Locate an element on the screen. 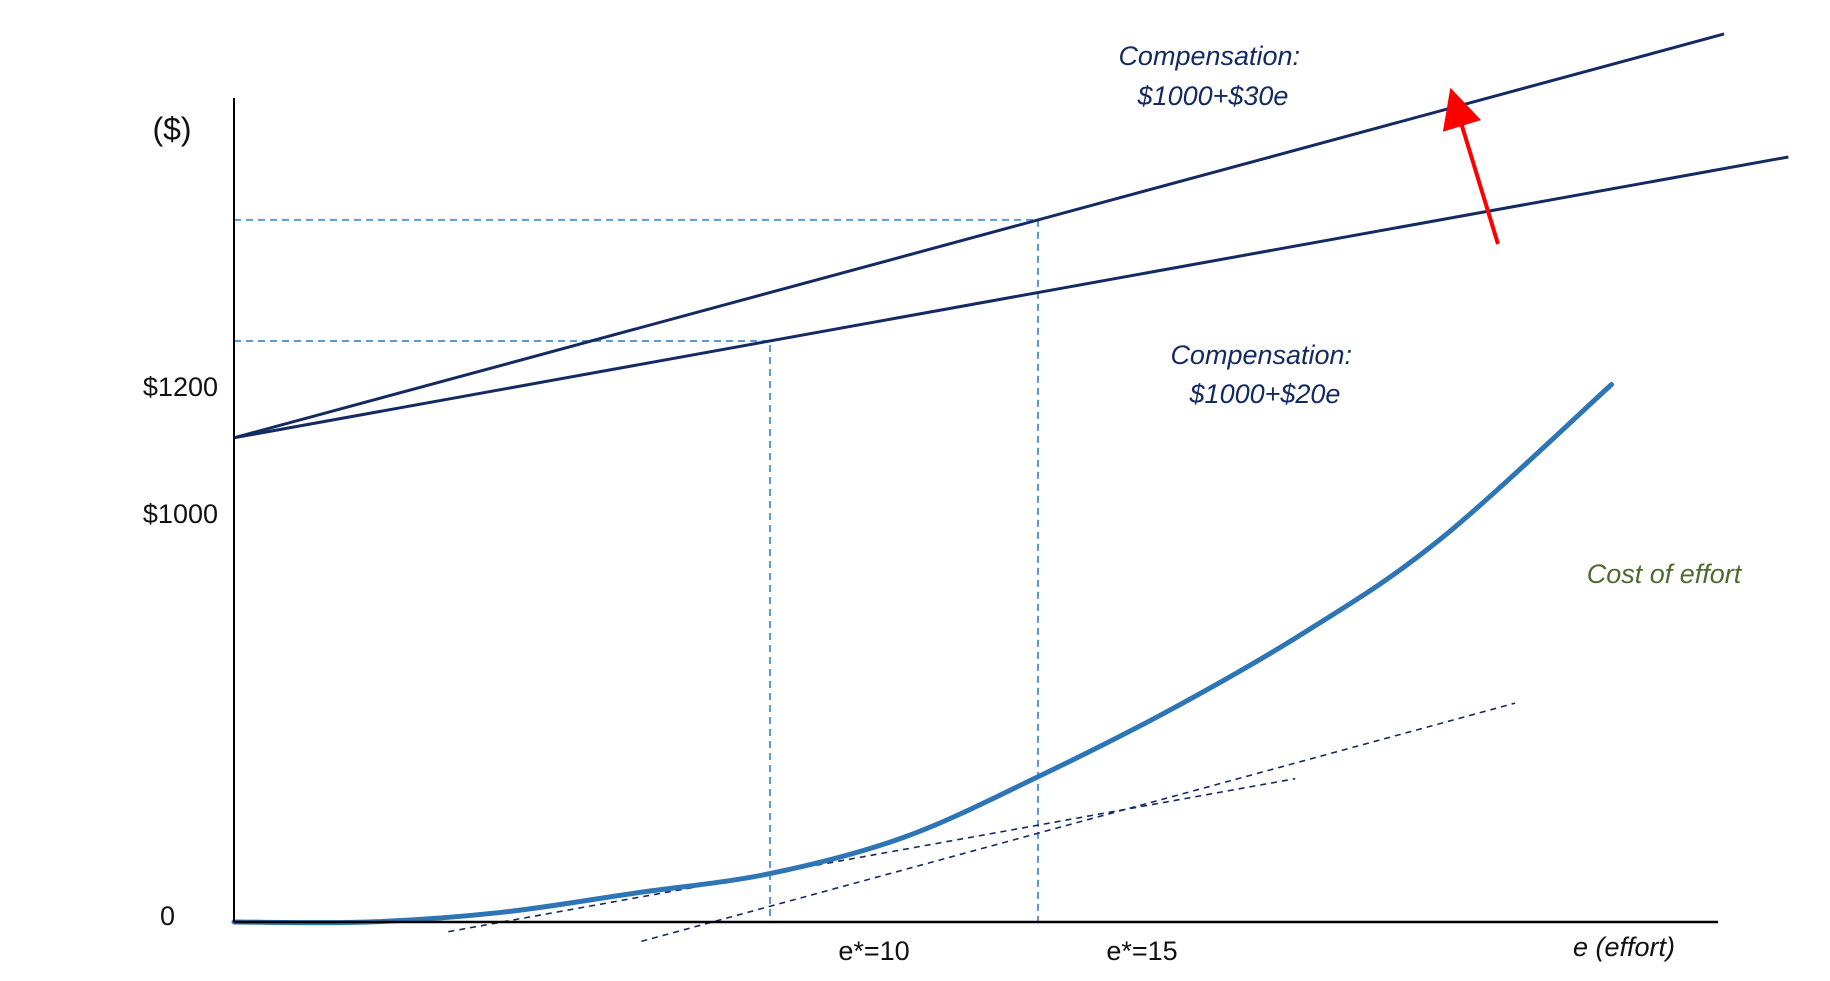  annotation-20e-line1: Compensation: is located at coordinates (1261, 355).